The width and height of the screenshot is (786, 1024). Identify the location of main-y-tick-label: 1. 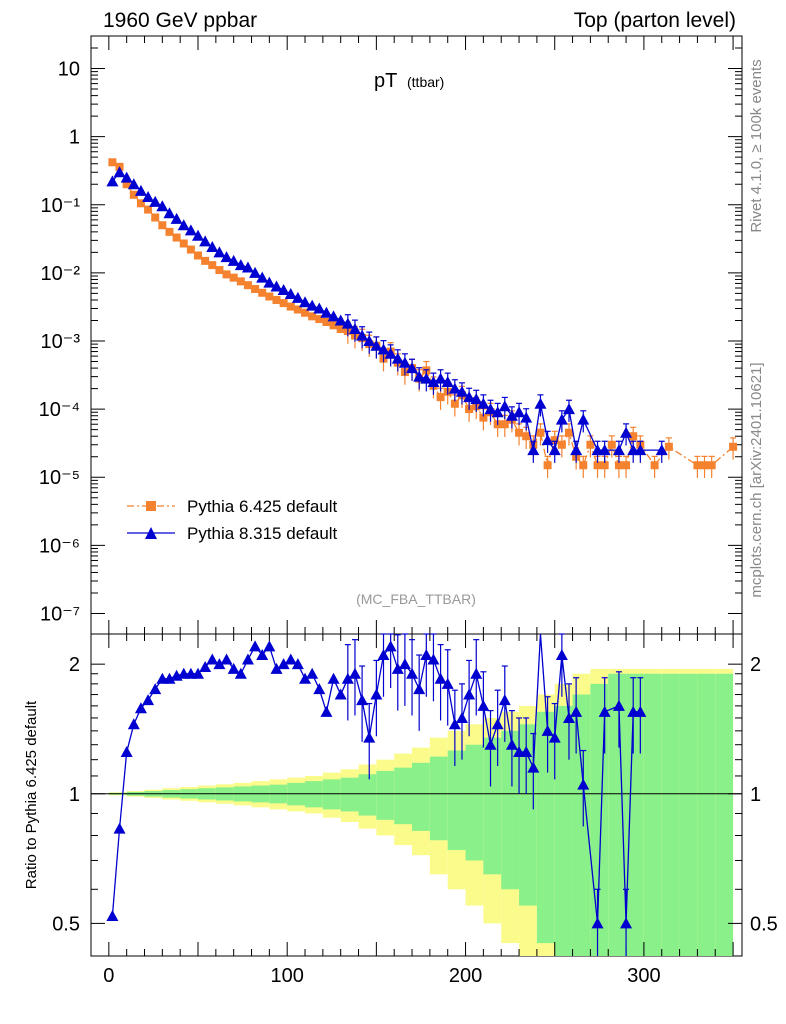
(74, 138).